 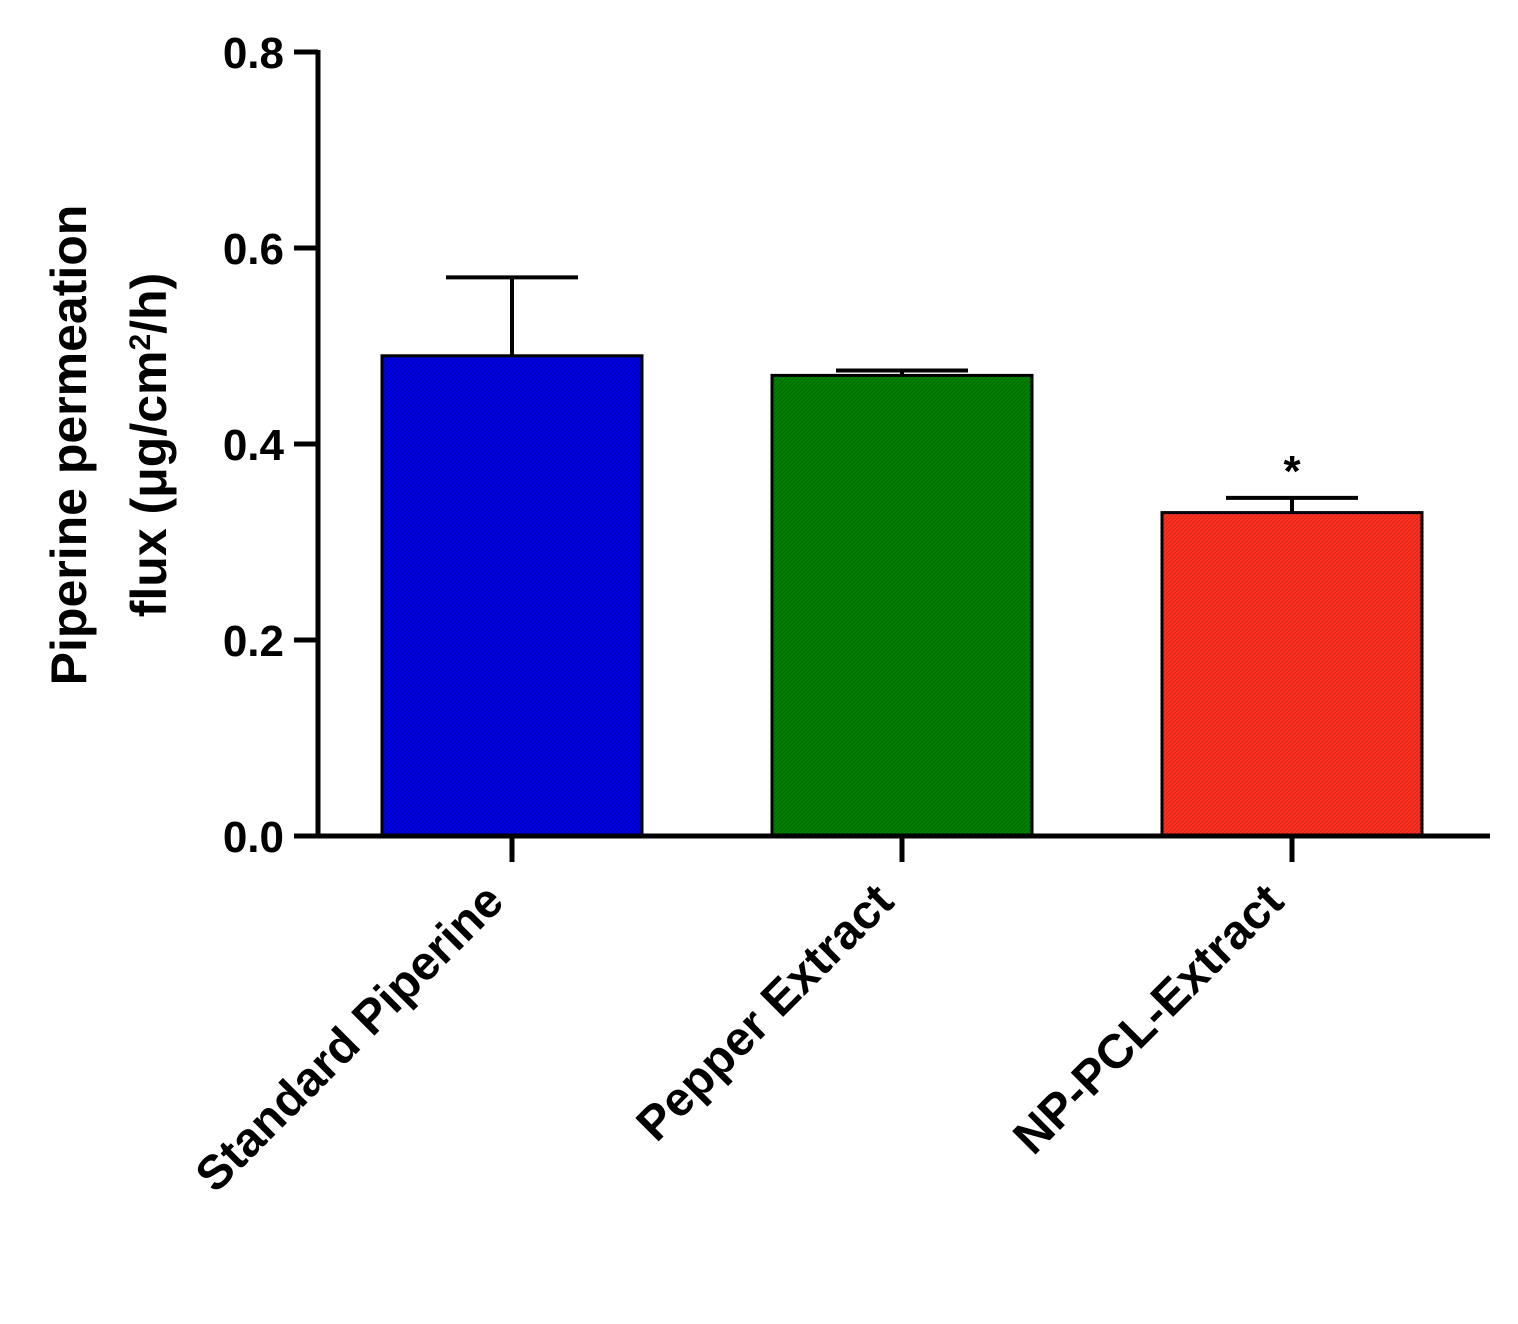 I want to click on error-bars, so click(x=902, y=394).